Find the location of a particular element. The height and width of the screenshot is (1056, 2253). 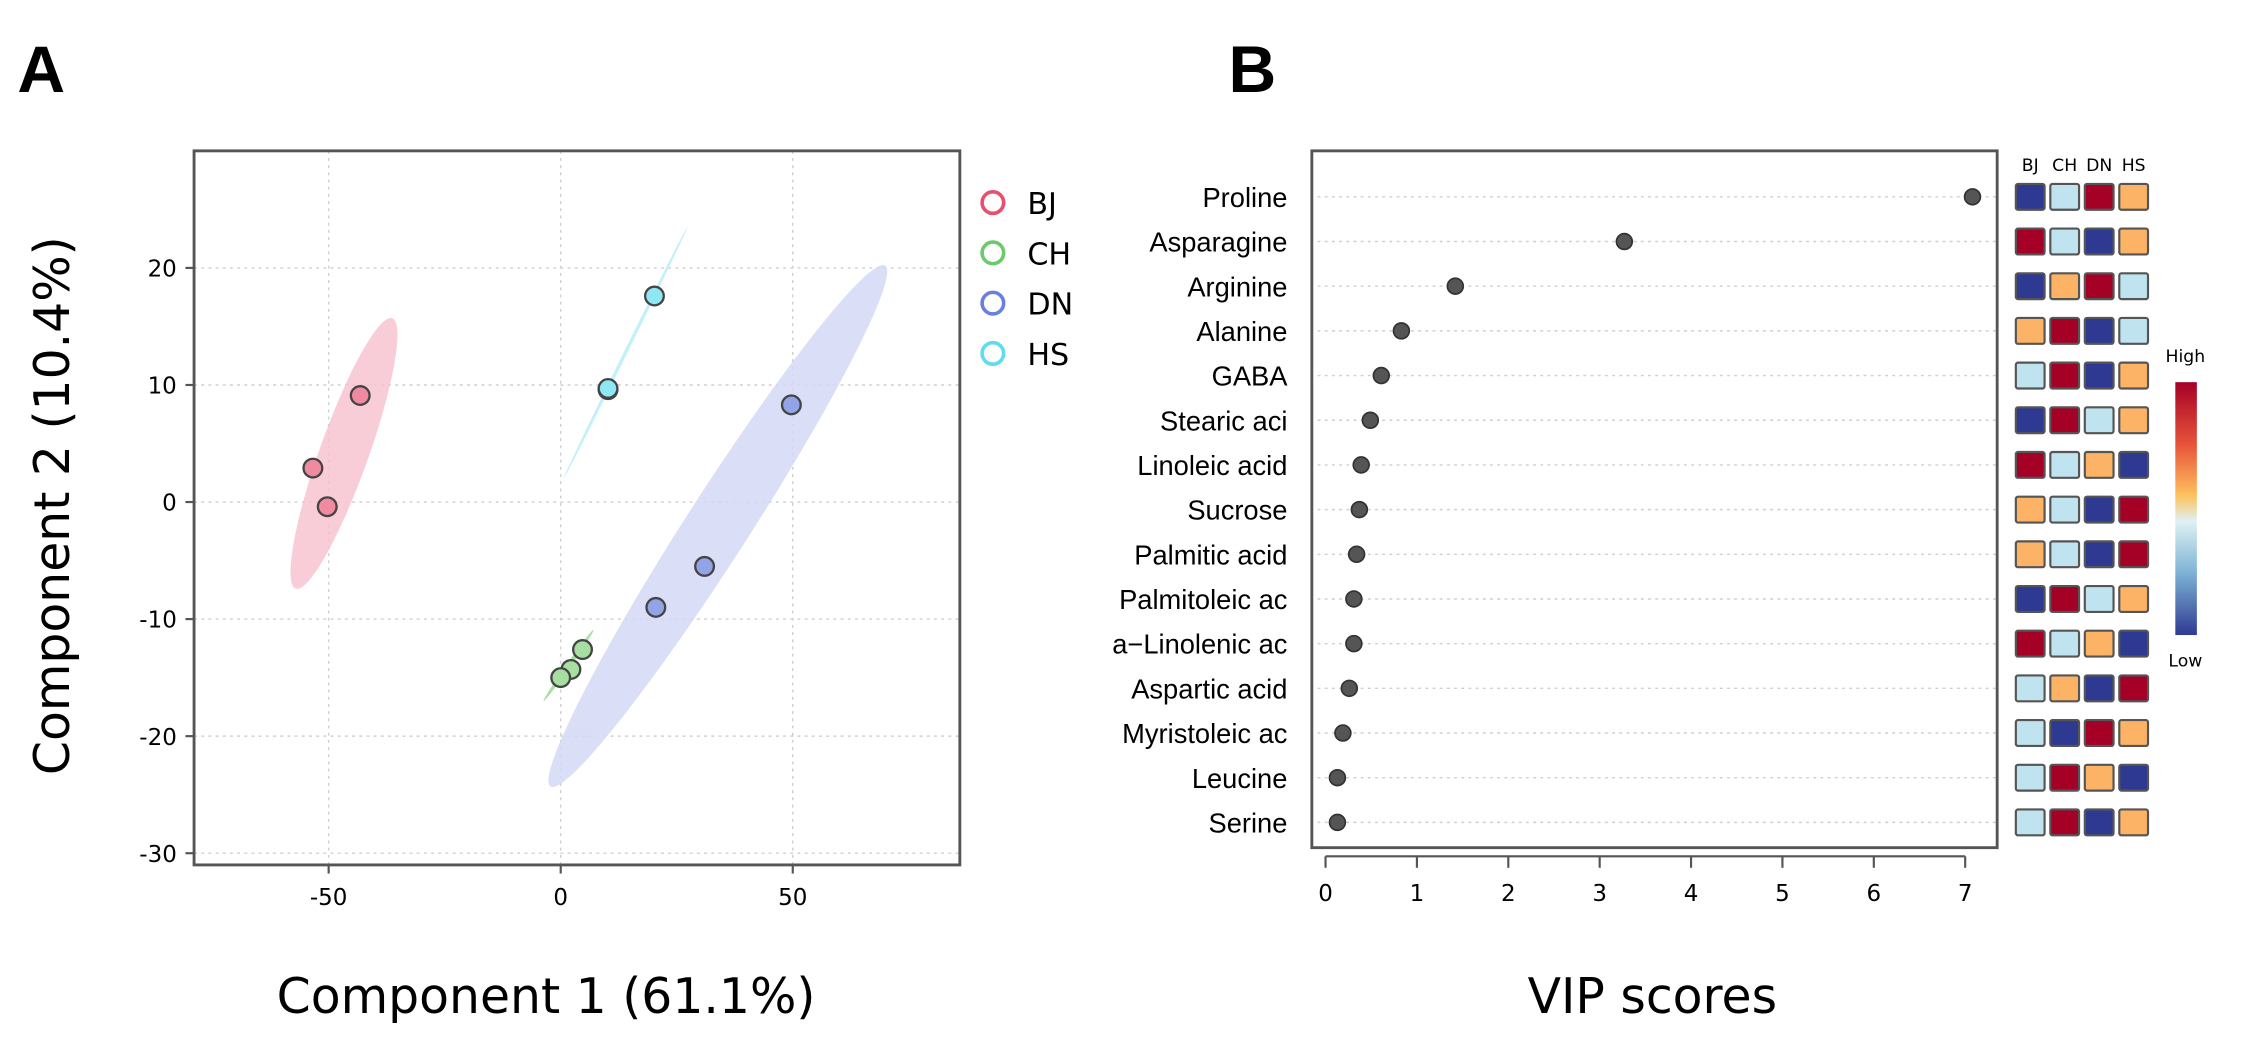

row-label: Palmitic acid is located at coordinates (1210, 554).